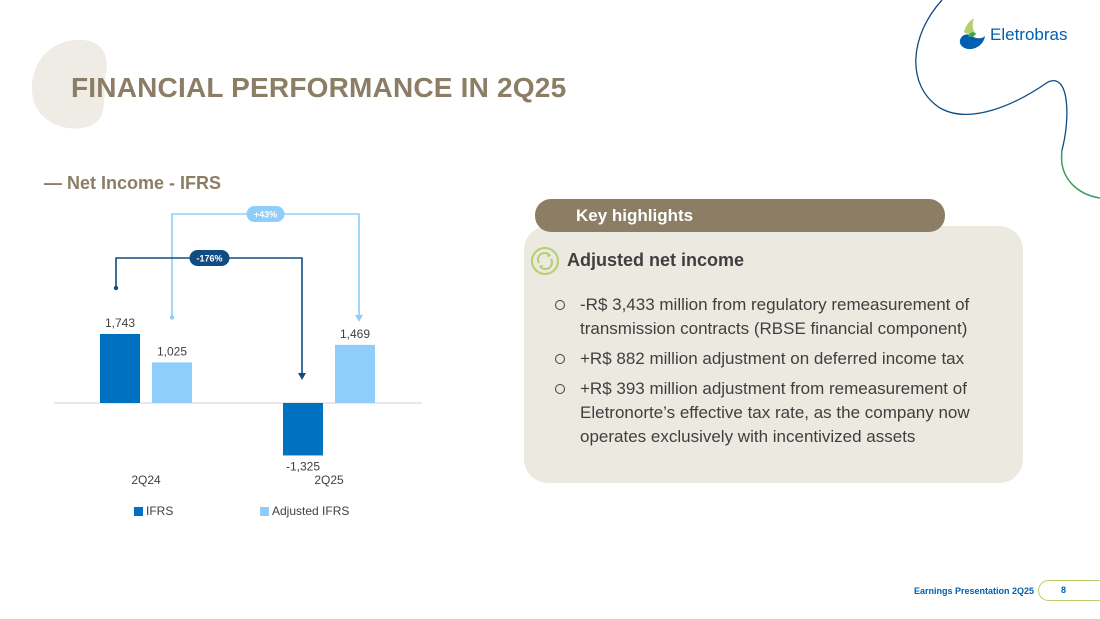 The width and height of the screenshot is (1100, 619). What do you see at coordinates (355, 334) in the screenshot?
I see `data-label: 1,469` at bounding box center [355, 334].